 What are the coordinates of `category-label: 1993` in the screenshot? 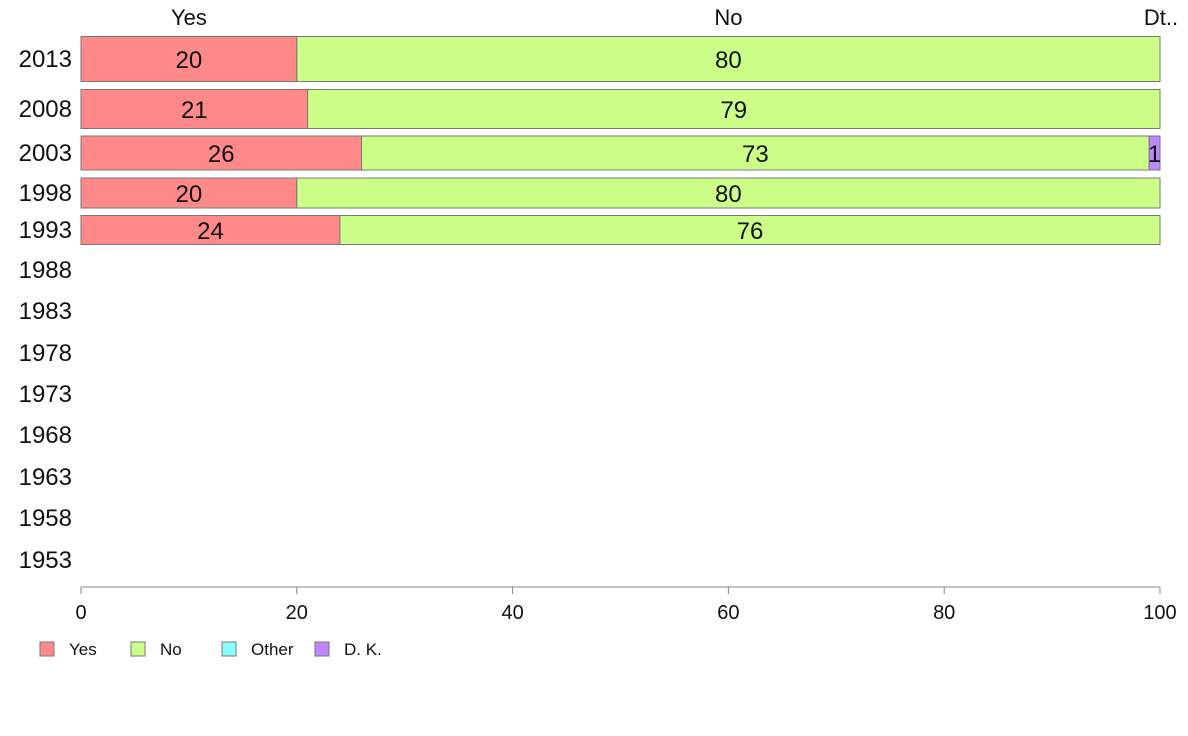 It's located at (45, 230).